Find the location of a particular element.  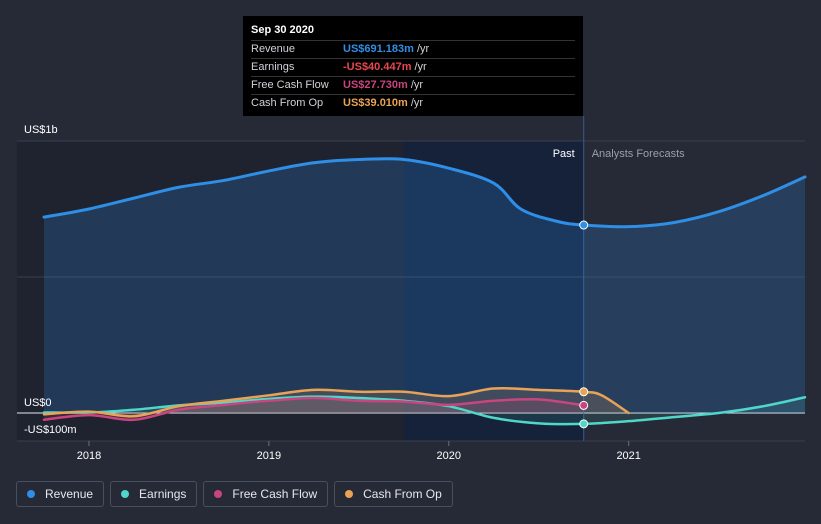

cash-from-op-marker is located at coordinates (584, 392).